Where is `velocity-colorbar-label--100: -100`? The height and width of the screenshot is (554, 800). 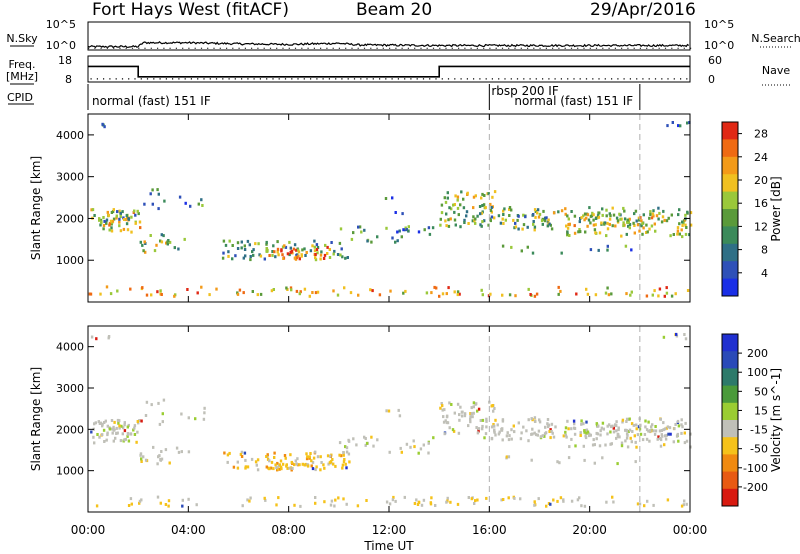
velocity-colorbar-label--100: -100 is located at coordinates (755, 468).